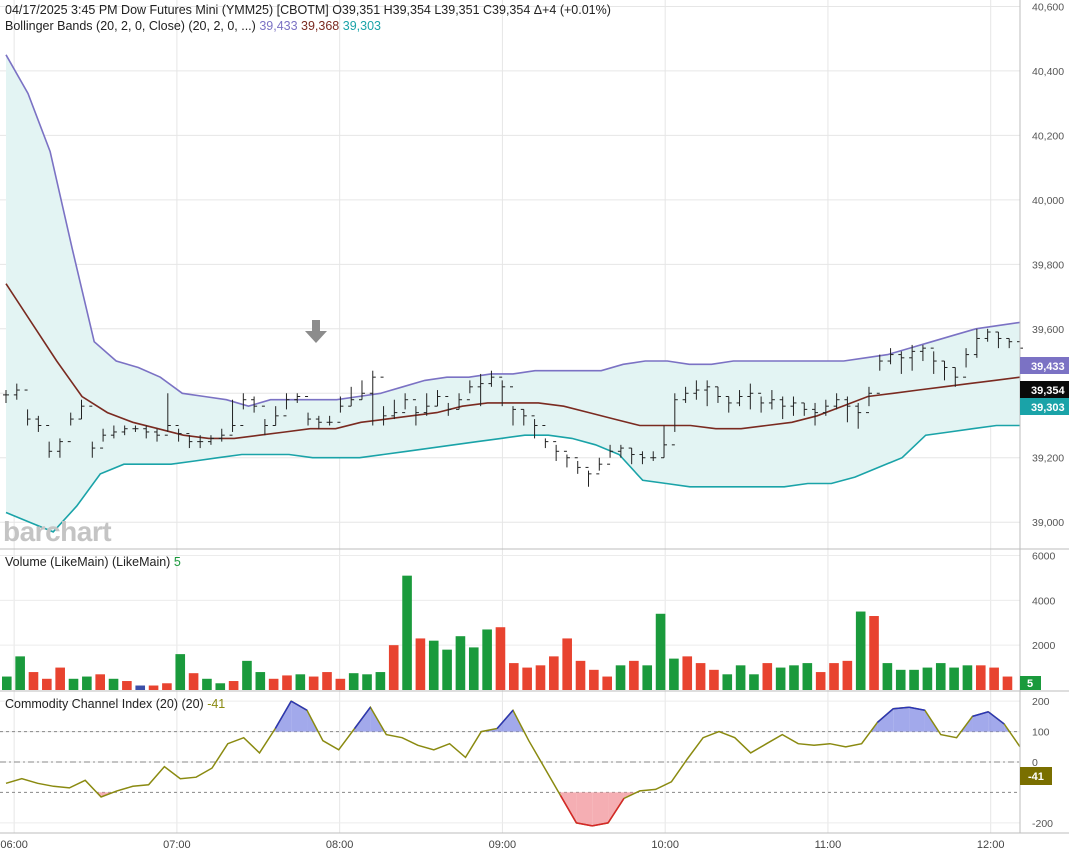 The image size is (1069, 862). I want to click on volume-legend: Volume (LikeMain) (LikeMain) 5, so click(93, 562).